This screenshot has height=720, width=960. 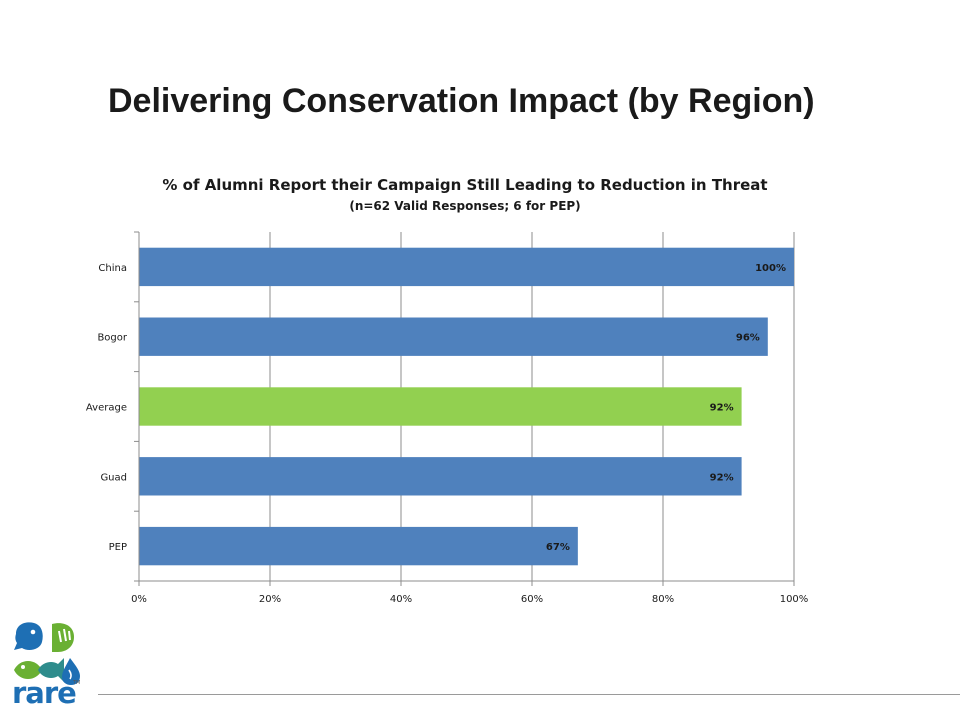 I want to click on bar-guad, so click(x=440, y=476).